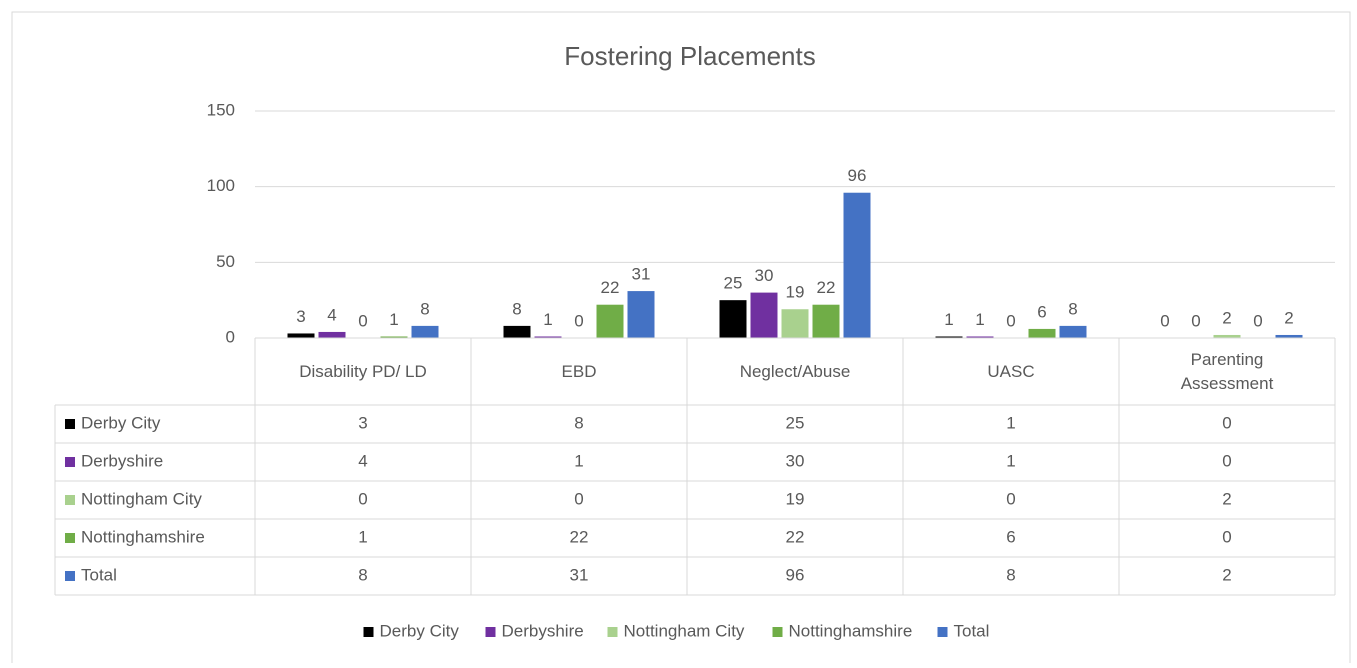  Describe the element at coordinates (363, 371) in the screenshot. I see `x-tick-label: Disability PD/ LD` at that location.